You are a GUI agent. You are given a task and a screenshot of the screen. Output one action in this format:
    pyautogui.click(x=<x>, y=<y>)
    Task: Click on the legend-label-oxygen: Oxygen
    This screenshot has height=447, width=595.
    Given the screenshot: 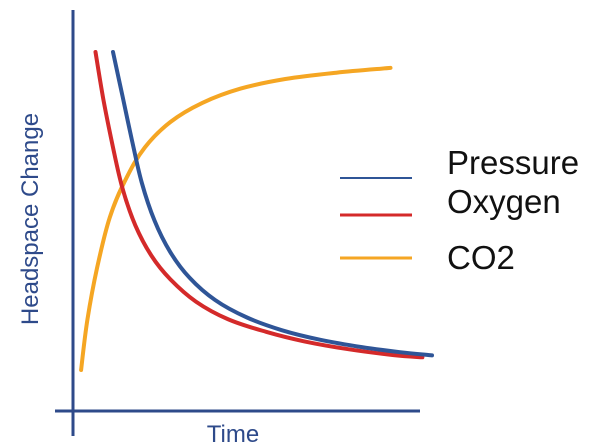 What is the action you would take?
    pyautogui.click(x=504, y=201)
    